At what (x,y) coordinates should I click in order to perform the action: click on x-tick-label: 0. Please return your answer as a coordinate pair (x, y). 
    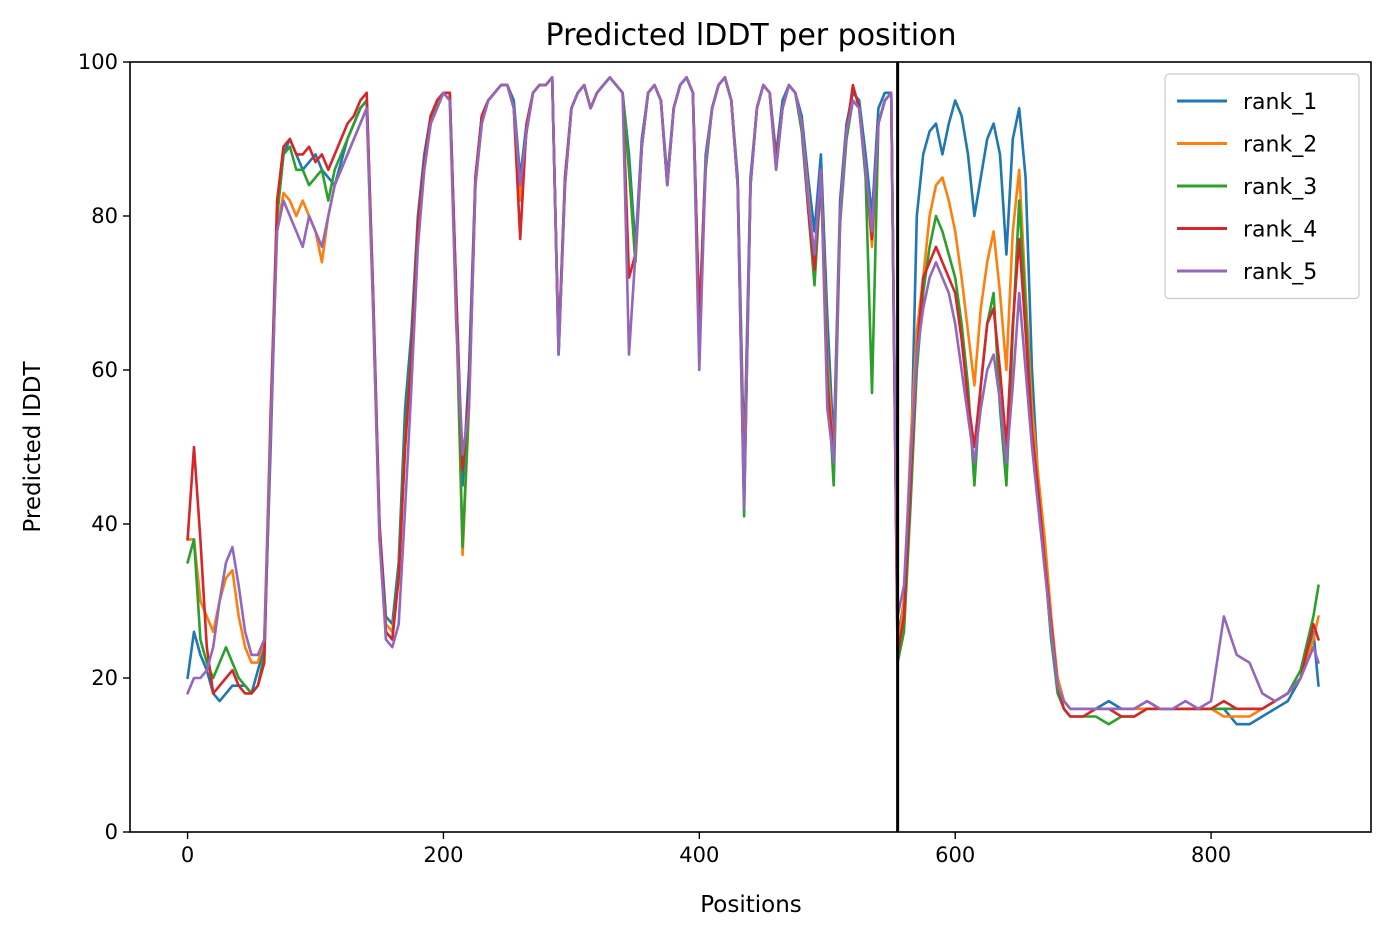
    Looking at the image, I should click on (187, 855).